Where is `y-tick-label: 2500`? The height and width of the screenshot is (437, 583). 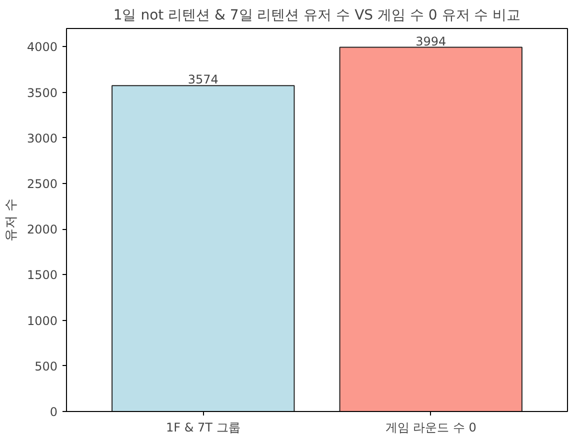 y-tick-label: 2500 is located at coordinates (42, 184).